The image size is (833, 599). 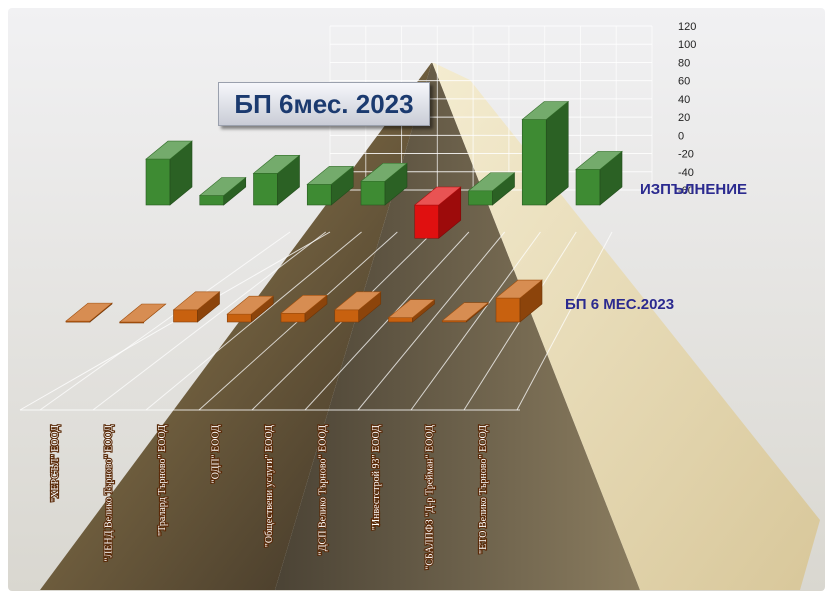 What do you see at coordinates (483, 489) in the screenshot?
I see `category-label: "ЕТО Велико Търново" ЕООД` at bounding box center [483, 489].